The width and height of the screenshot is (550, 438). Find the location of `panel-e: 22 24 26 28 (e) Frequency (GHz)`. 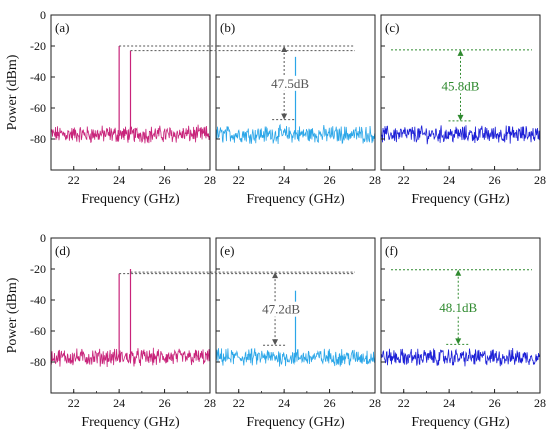

panel-e: 22 24 26 28 (e) Frequency (GHz) is located at coordinates (298, 333).